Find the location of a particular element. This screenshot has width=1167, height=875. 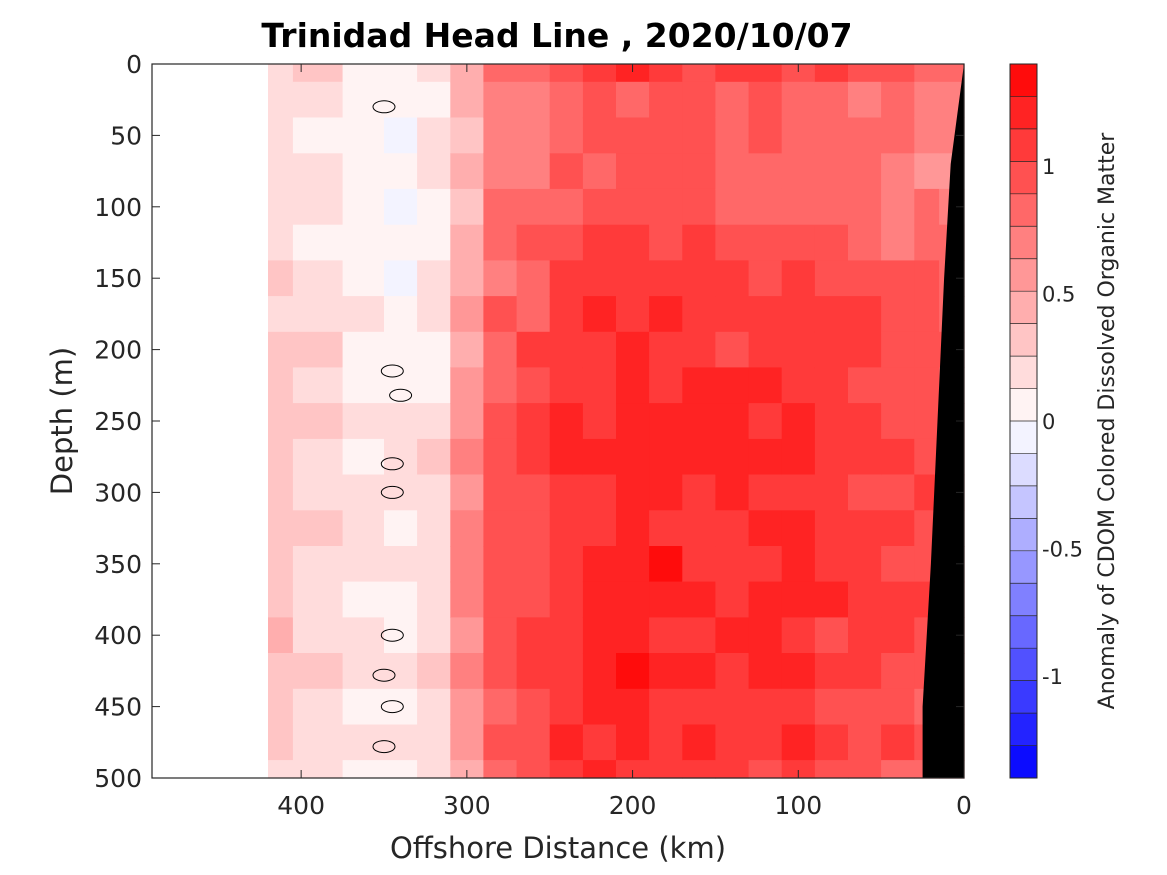

y-tick-label: 450 is located at coordinates (118, 707).